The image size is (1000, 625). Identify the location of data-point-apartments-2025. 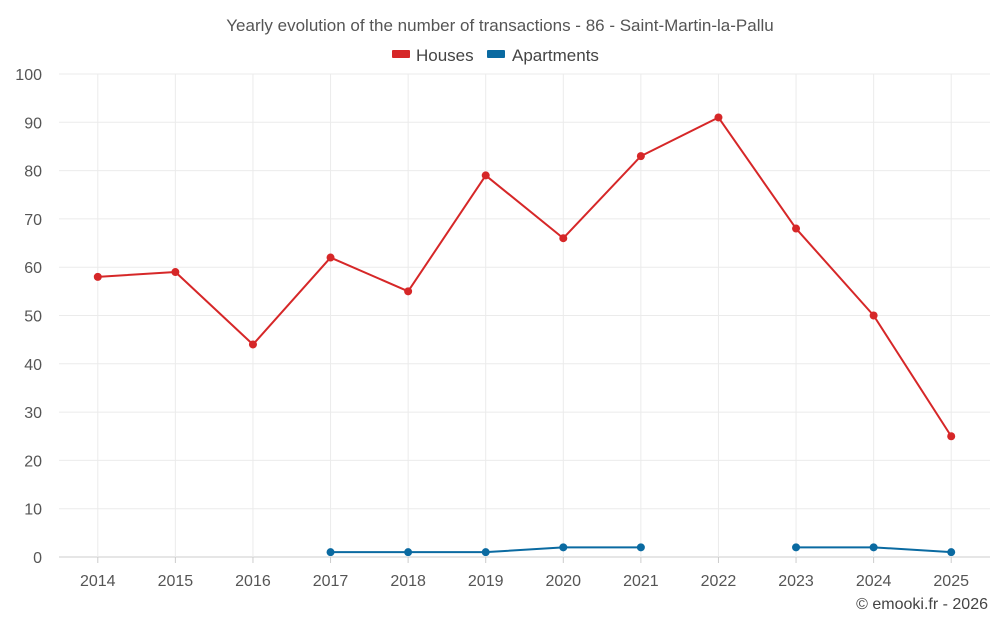
(951, 552).